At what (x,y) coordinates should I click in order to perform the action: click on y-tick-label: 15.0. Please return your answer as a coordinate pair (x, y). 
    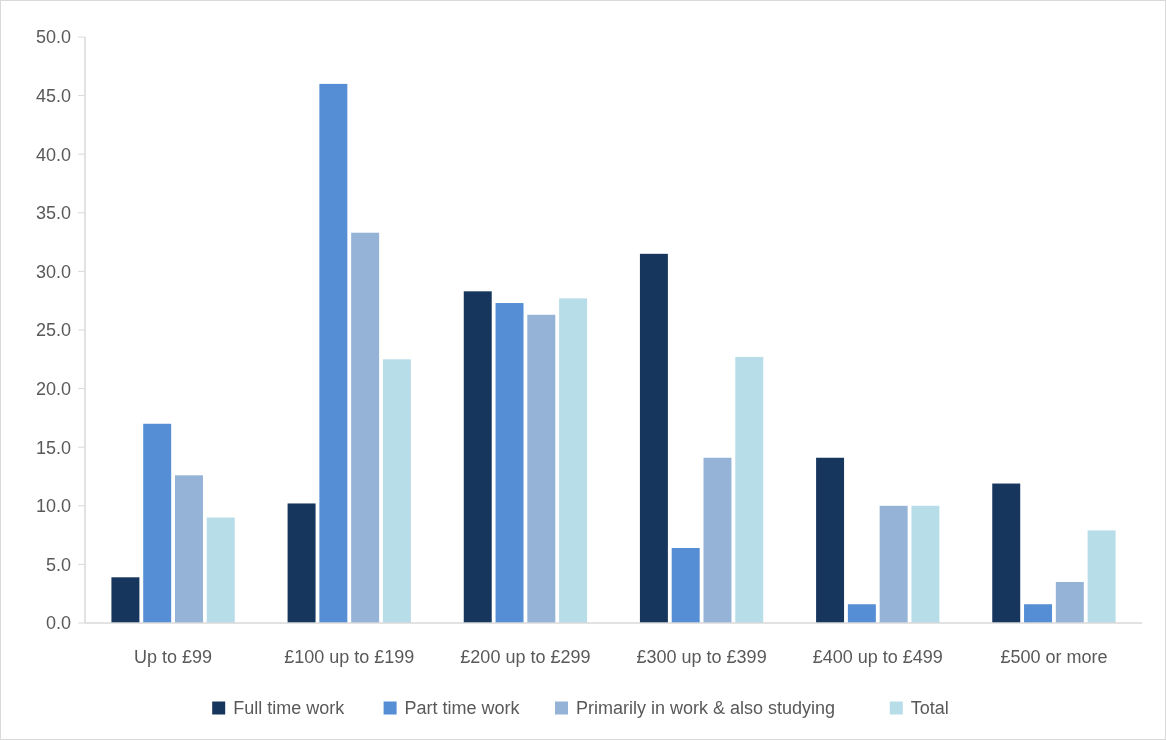
    Looking at the image, I should click on (53, 447).